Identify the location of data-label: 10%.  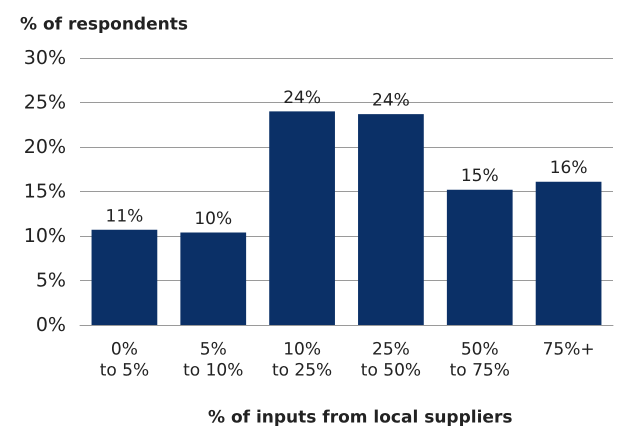
(213, 218).